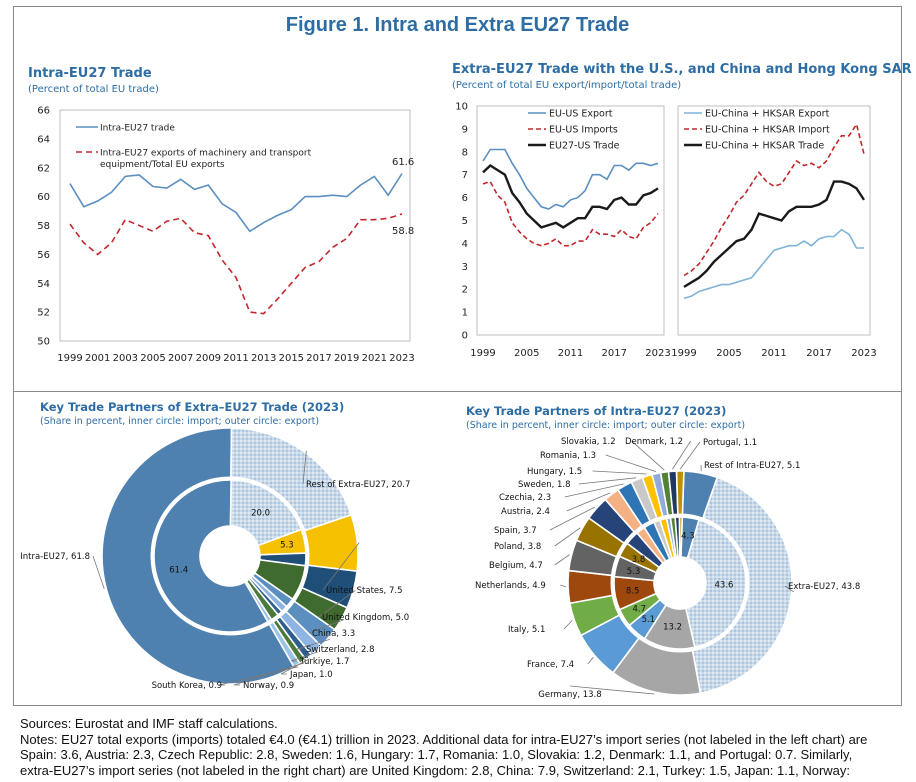 The height and width of the screenshot is (782, 916). What do you see at coordinates (672, 627) in the screenshot?
I see `intra-inner-label-3: 13.2` at bounding box center [672, 627].